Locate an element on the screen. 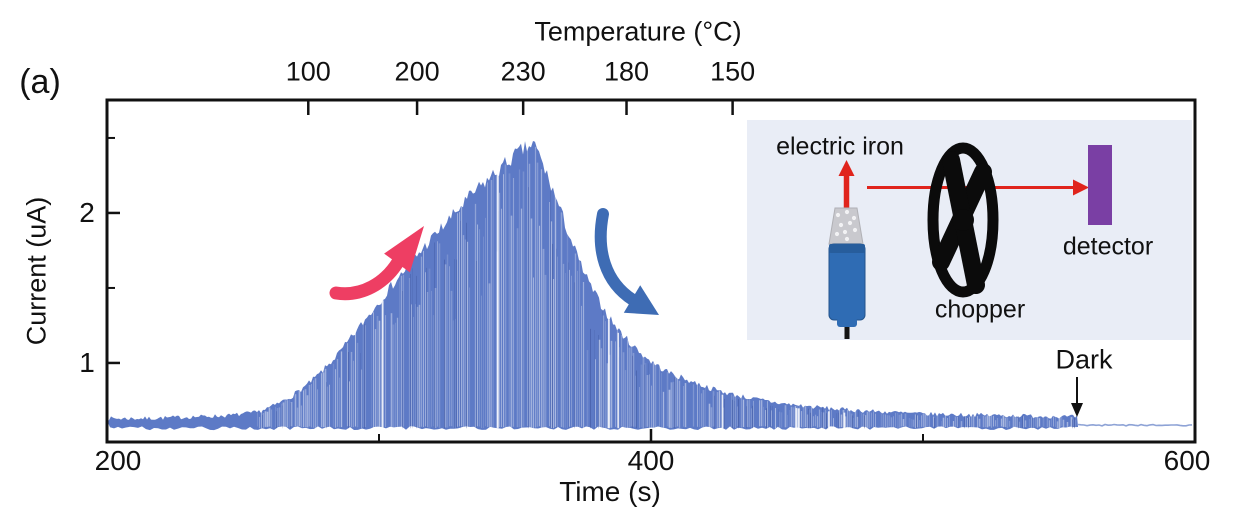 The height and width of the screenshot is (516, 1242). top-axis-title: Temperature (°C) is located at coordinates (638, 31).